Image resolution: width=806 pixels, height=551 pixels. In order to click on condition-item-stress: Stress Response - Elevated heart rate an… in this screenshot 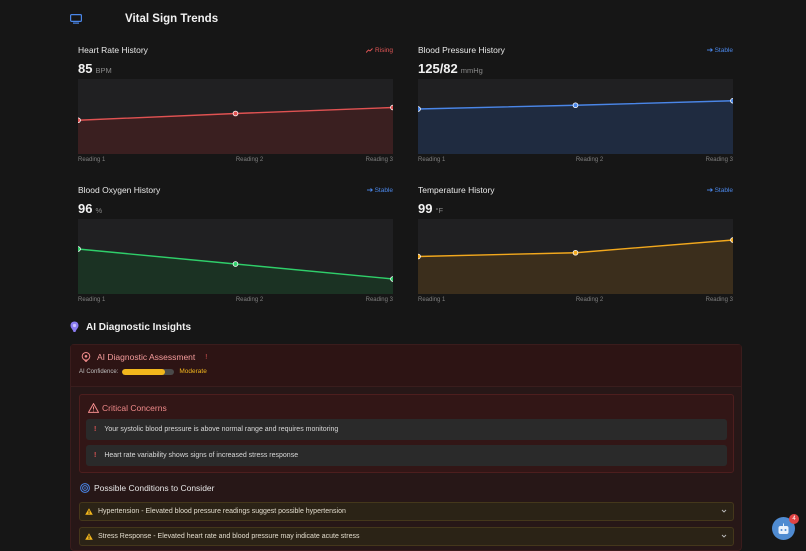, I will do `click(406, 536)`.